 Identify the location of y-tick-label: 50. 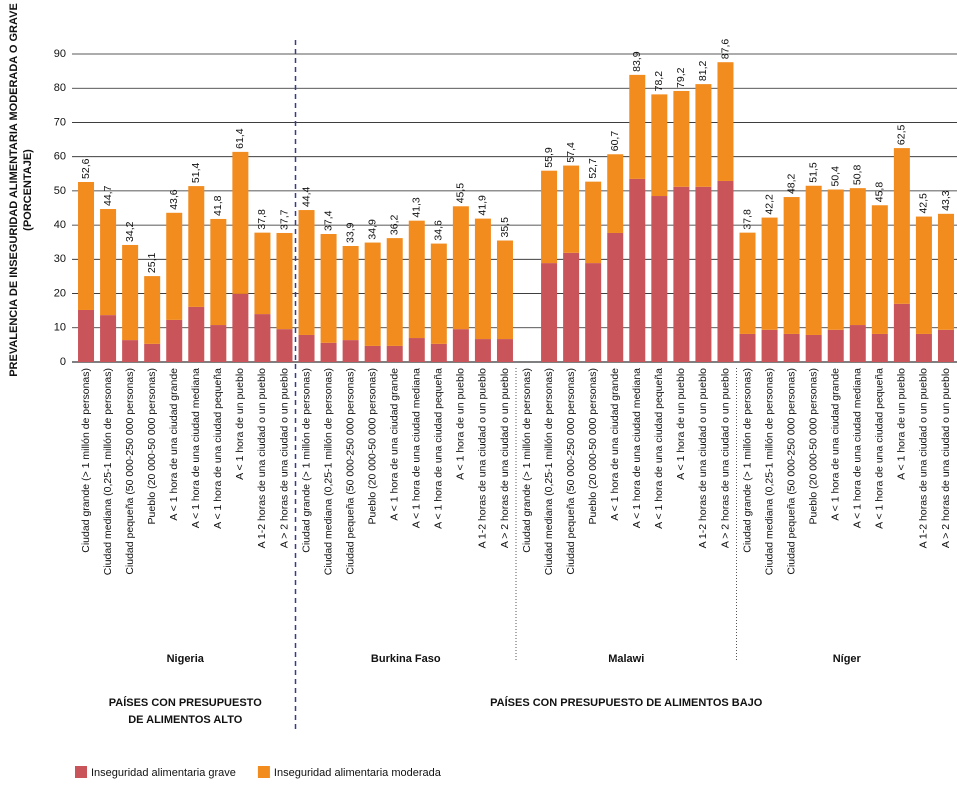
(60, 191).